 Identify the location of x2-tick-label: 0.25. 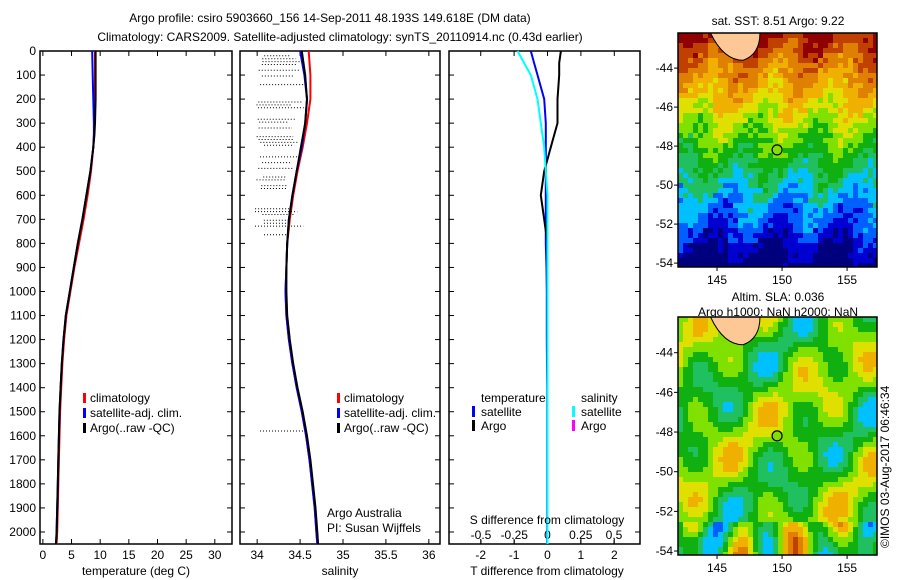
(581, 535).